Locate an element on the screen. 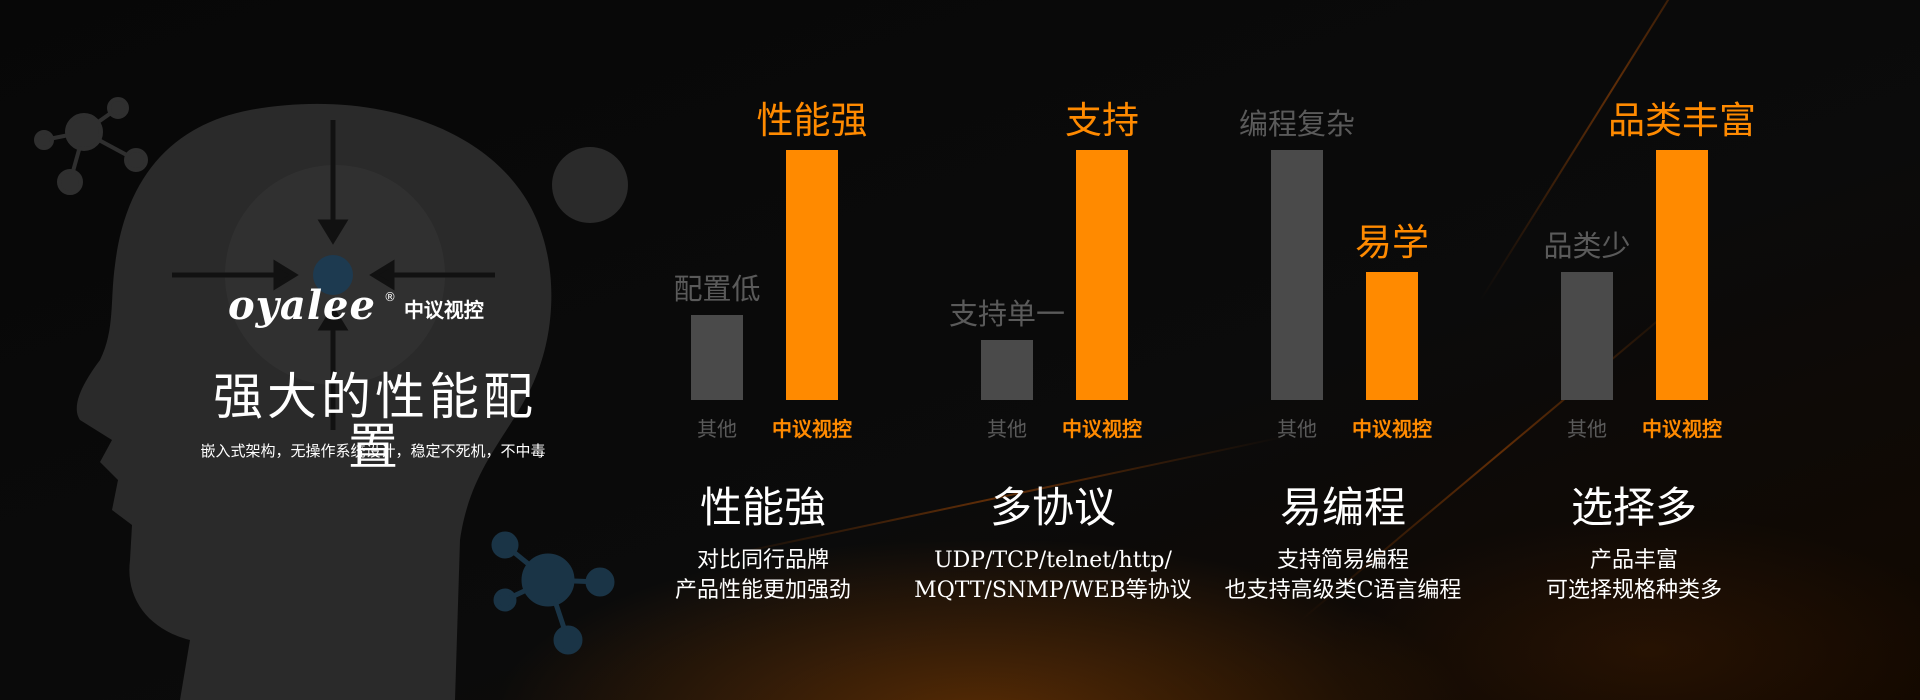 This screenshot has width=1920, height=700. feature-desc-protocols: UDP/TCP/telnet/http/ MQTT/SNMP/WEB等协议 is located at coordinates (1053, 576).